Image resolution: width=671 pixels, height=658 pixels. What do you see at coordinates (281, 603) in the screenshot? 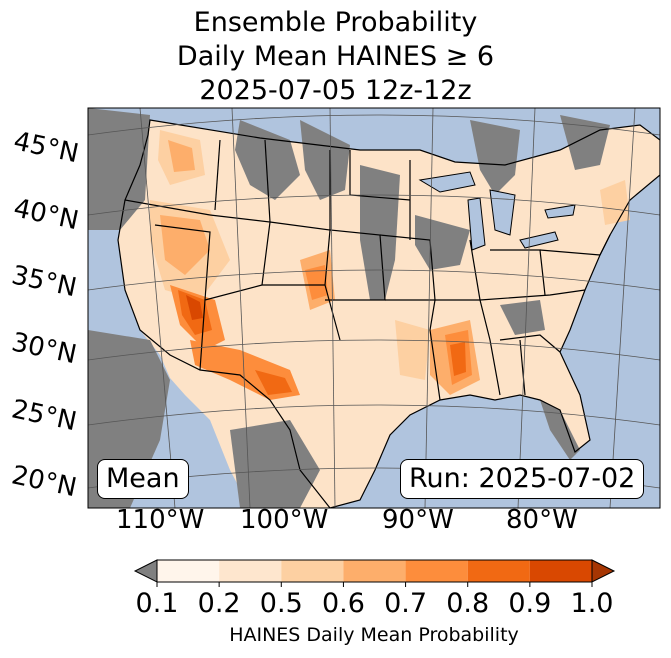
I see `colorbar-tick-label: 0.5` at bounding box center [281, 603].